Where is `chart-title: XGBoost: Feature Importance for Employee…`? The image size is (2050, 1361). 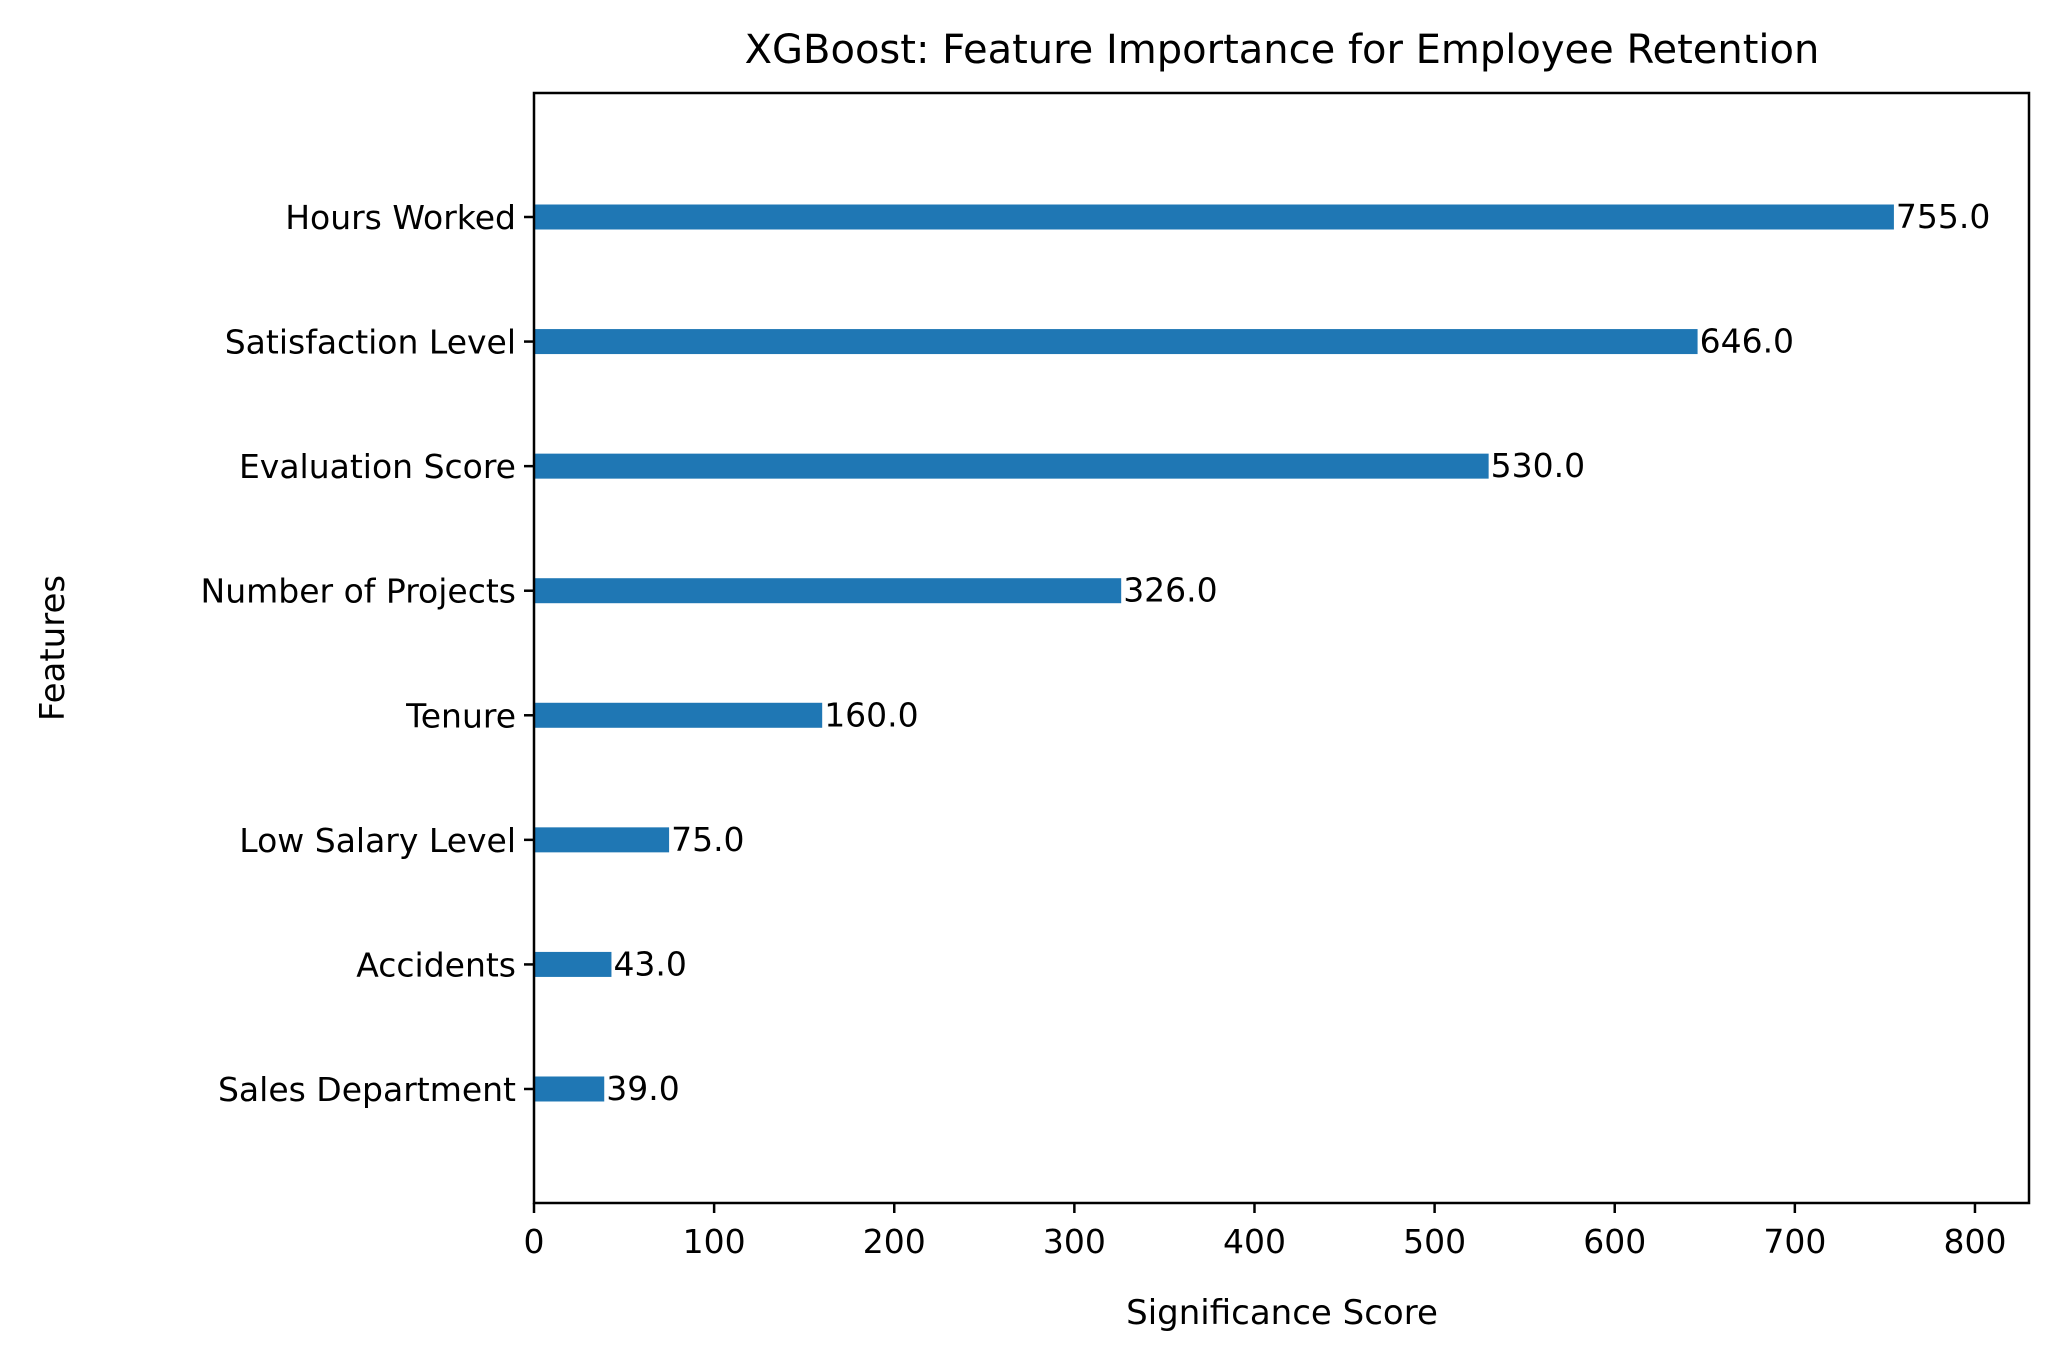 chart-title: XGBoost: Feature Importance for Employee… is located at coordinates (1282, 50).